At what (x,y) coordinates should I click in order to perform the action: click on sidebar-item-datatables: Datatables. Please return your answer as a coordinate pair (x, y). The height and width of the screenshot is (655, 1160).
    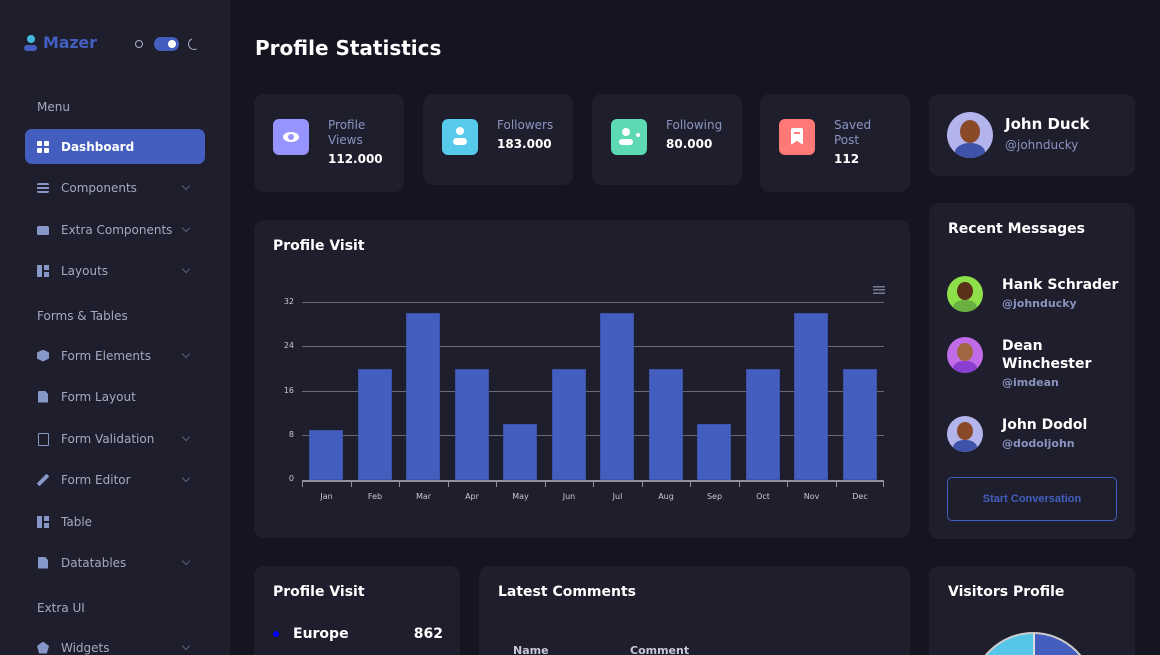
    Looking at the image, I should click on (115, 562).